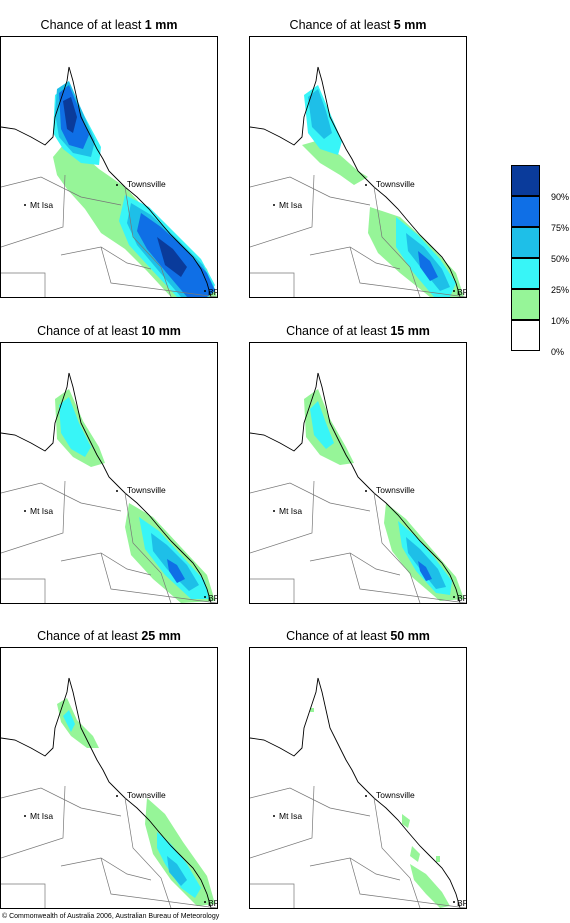 This screenshot has width=570, height=923. I want to click on panel-title: Chance of at least 15 mm, so click(358, 331).